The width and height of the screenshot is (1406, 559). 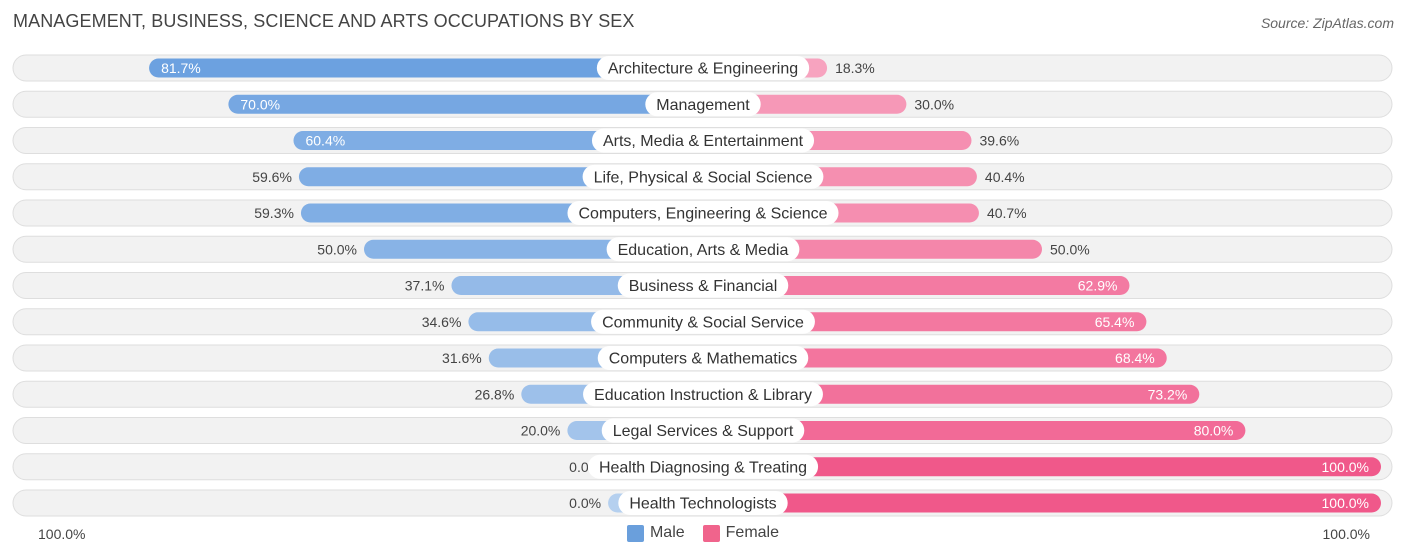 I want to click on female-value-label: 40.4%, so click(x=1005, y=177).